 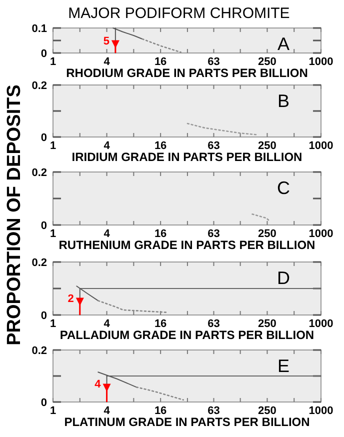 What do you see at coordinates (187, 245) in the screenshot?
I see `x-axis-title: RUTHENIUM GRADE IN PARTS PER BILLION` at bounding box center [187, 245].